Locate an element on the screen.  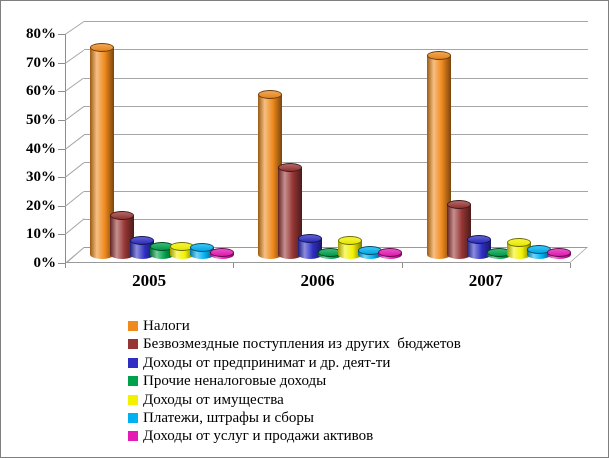
category-label: 2005 is located at coordinates (149, 280).